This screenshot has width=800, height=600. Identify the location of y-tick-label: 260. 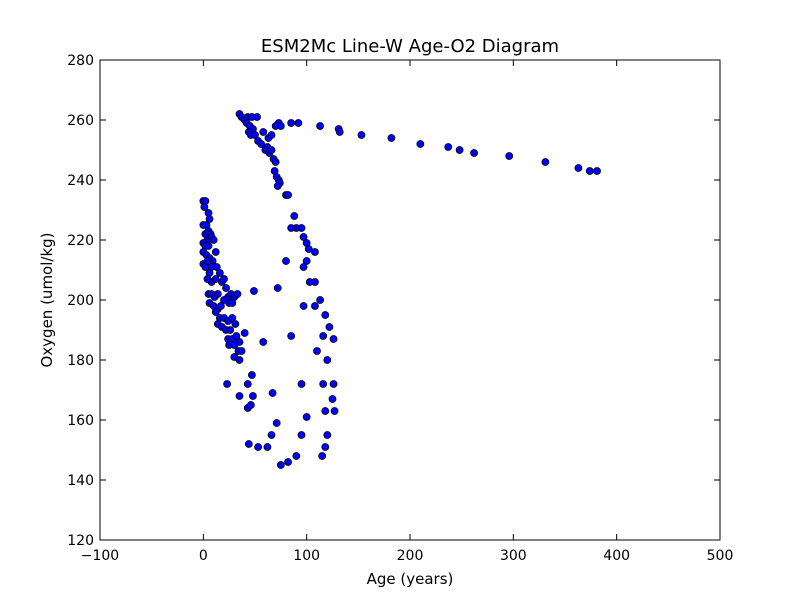
(80, 121).